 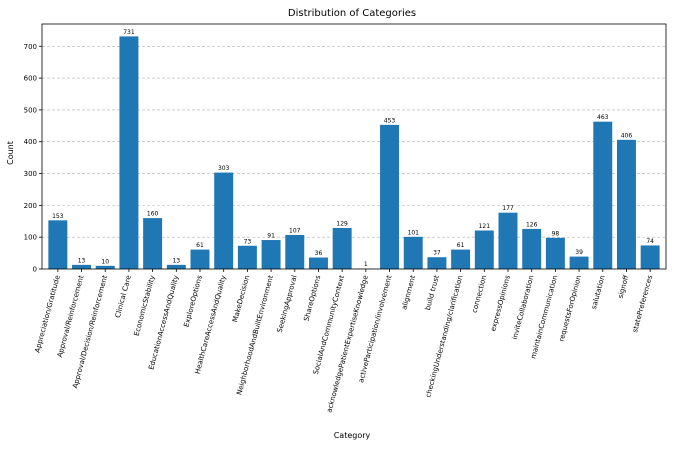 What do you see at coordinates (408, 292) in the screenshot?
I see `x-tick-label: alignment` at bounding box center [408, 292].